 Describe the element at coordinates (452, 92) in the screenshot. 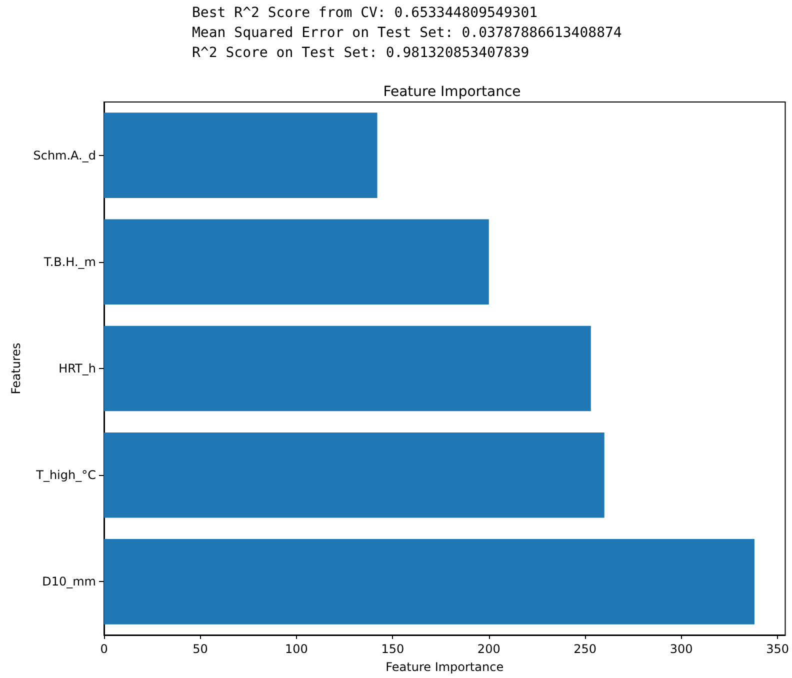

I see `chart-title: Feature Importance` at that location.